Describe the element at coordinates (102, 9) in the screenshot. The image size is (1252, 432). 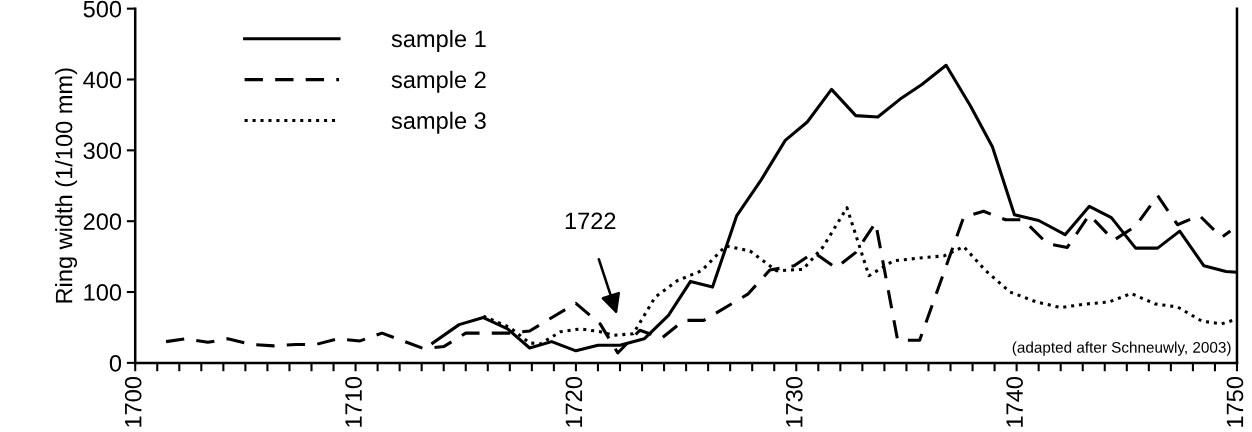
I see `y-tick-label: 500` at that location.